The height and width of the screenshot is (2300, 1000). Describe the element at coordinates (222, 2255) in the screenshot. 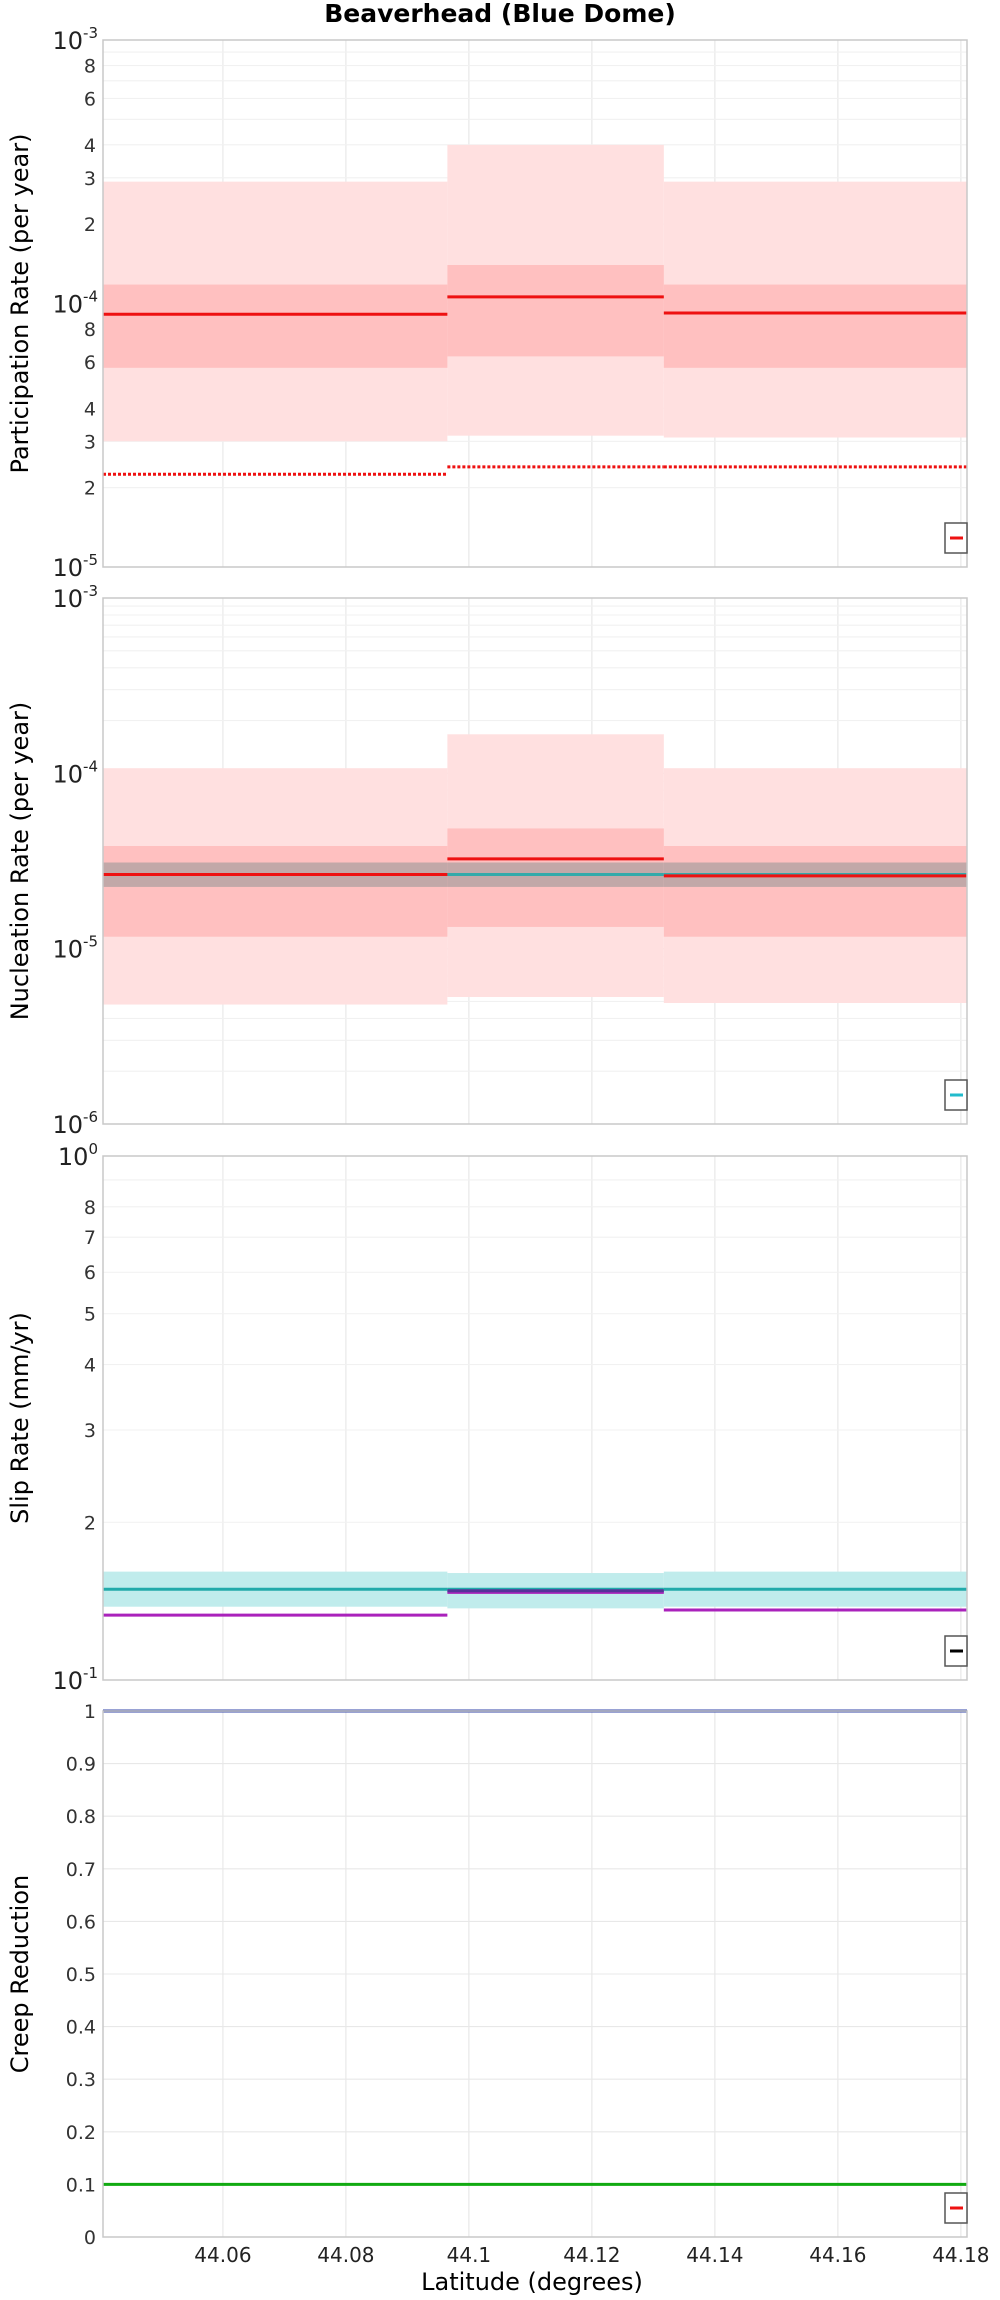

I see `x-tick-label: 44.06` at that location.